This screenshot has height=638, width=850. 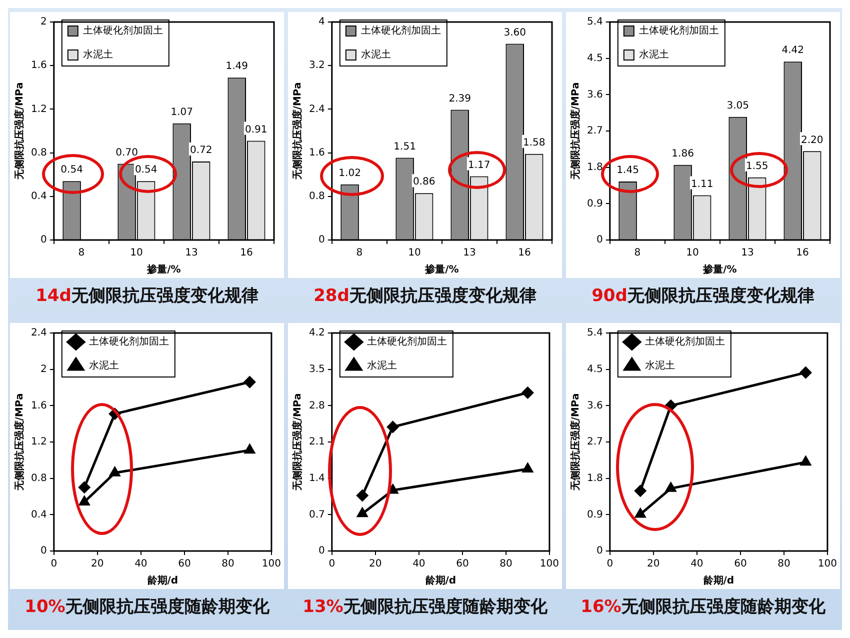 What do you see at coordinates (43, 369) in the screenshot?
I see `y-tick-label: 2` at bounding box center [43, 369].